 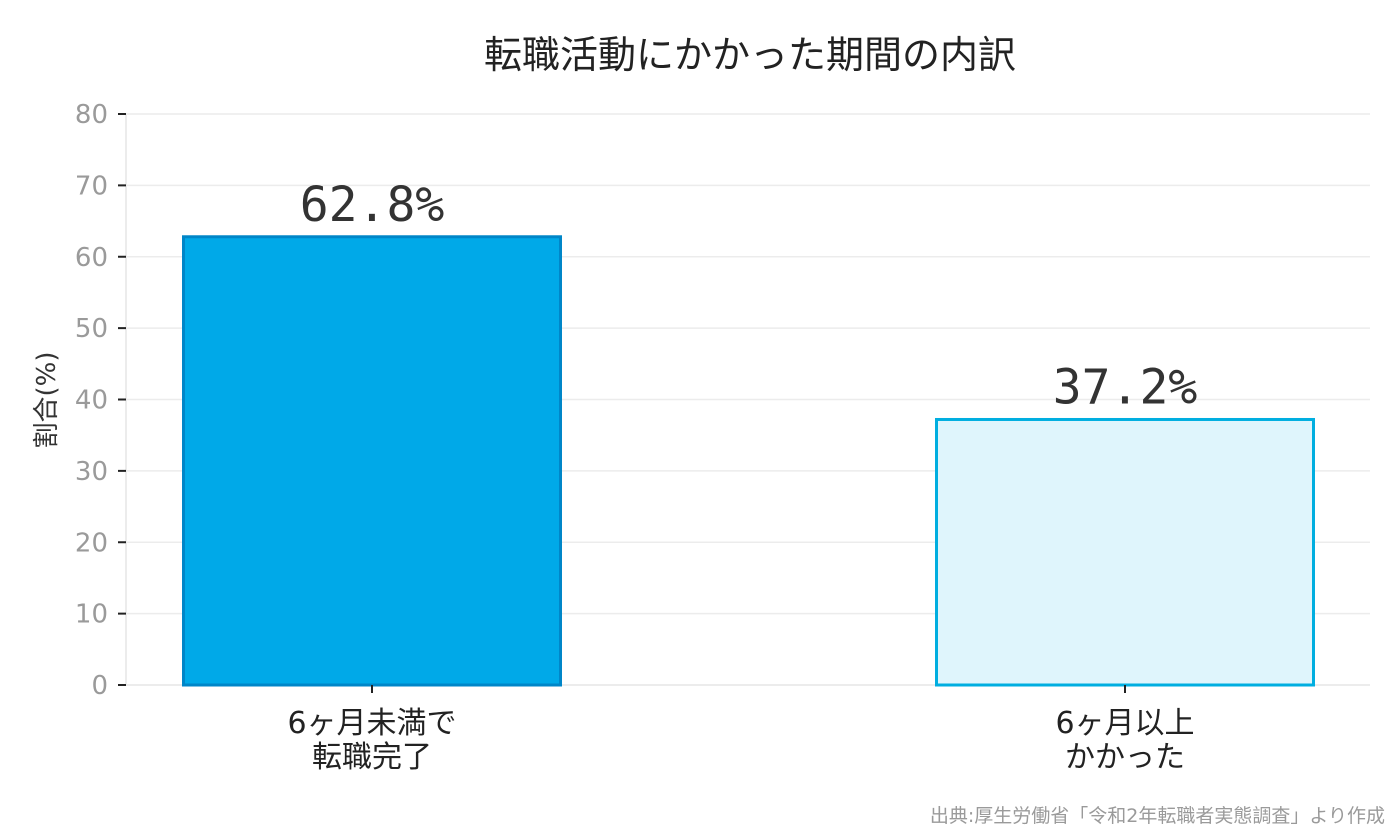 What do you see at coordinates (372, 205) in the screenshot?
I see `data-label: 62.8%` at bounding box center [372, 205].